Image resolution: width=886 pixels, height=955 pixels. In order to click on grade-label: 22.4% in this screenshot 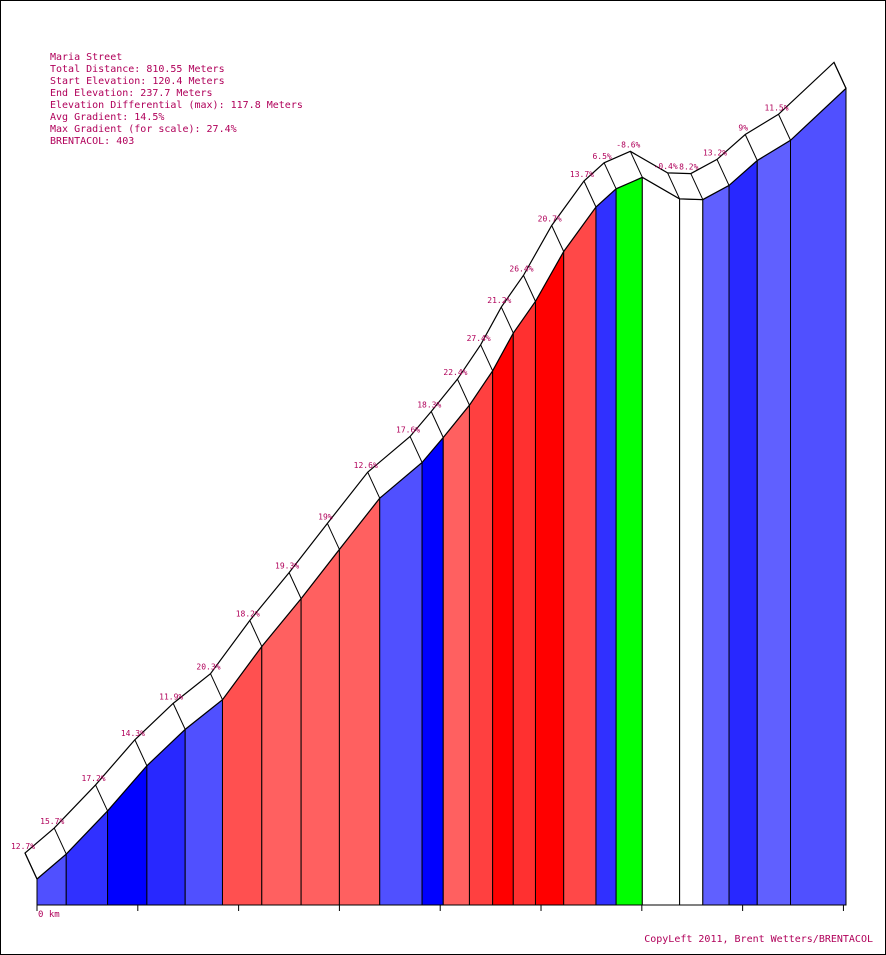, I will do `click(455, 372)`.